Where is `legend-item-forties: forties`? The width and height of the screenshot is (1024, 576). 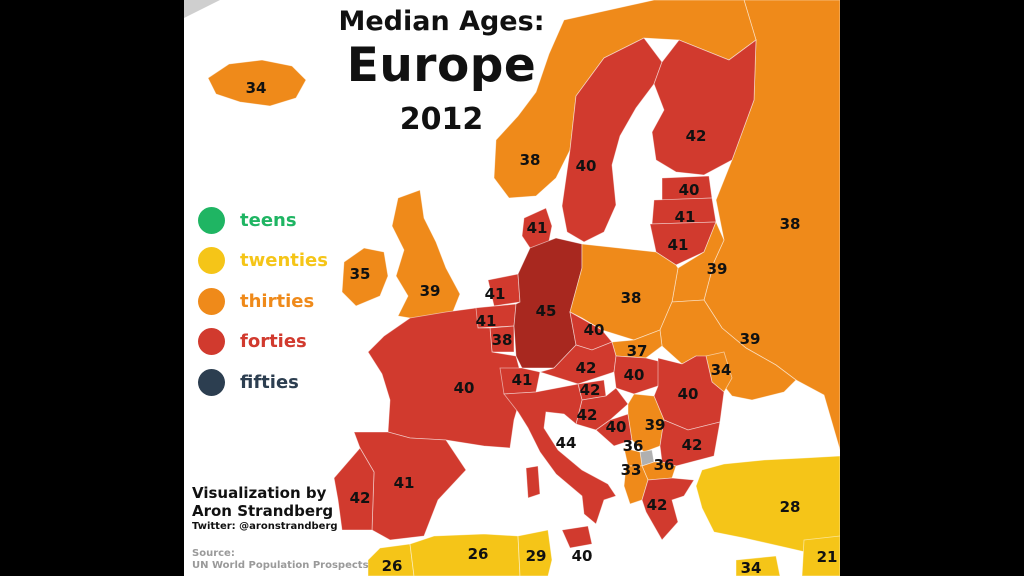 legend-item-forties: forties is located at coordinates (263, 342).